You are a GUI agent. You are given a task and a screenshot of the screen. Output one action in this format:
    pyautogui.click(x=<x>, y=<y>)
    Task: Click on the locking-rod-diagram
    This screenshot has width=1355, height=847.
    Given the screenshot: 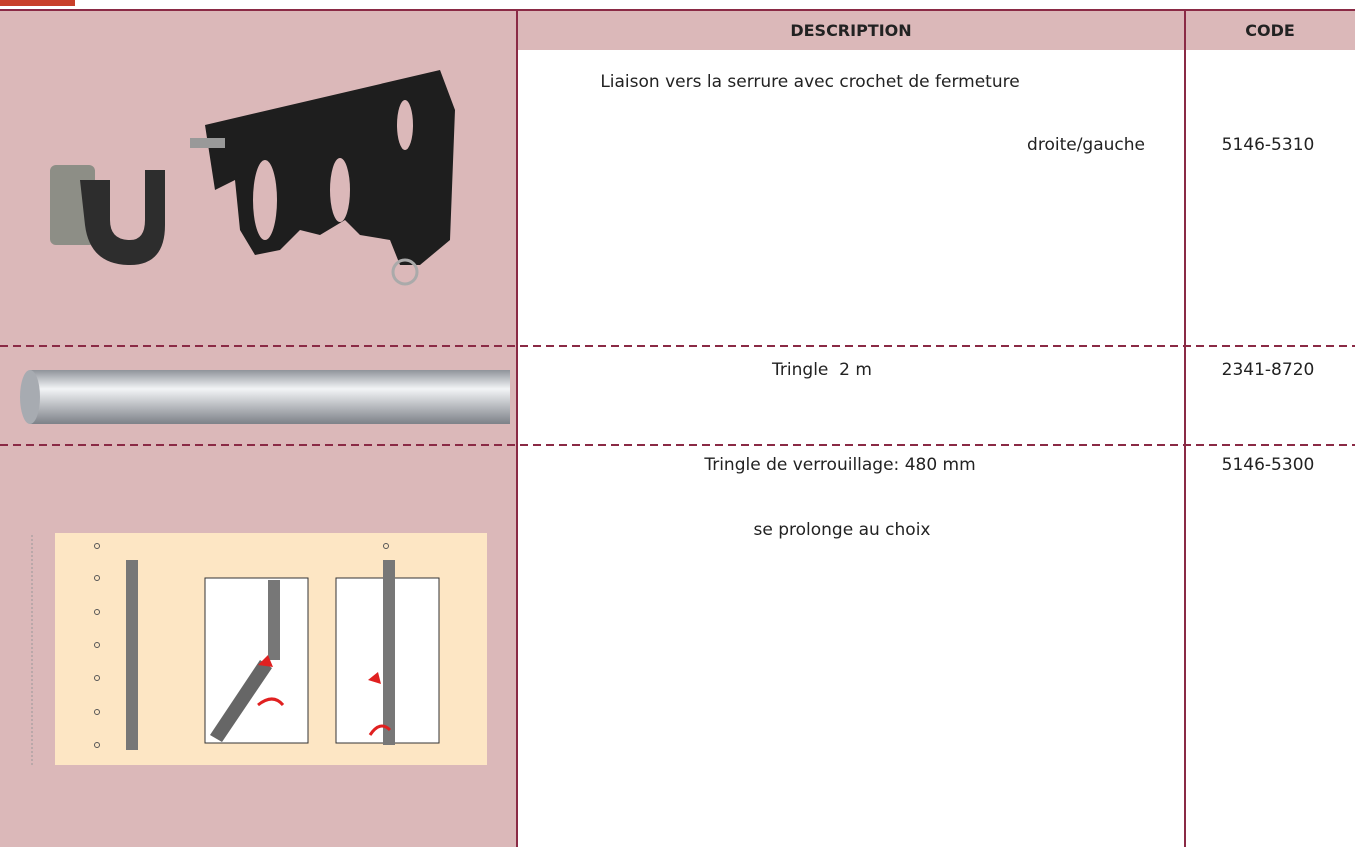 What is the action you would take?
    pyautogui.click(x=259, y=649)
    